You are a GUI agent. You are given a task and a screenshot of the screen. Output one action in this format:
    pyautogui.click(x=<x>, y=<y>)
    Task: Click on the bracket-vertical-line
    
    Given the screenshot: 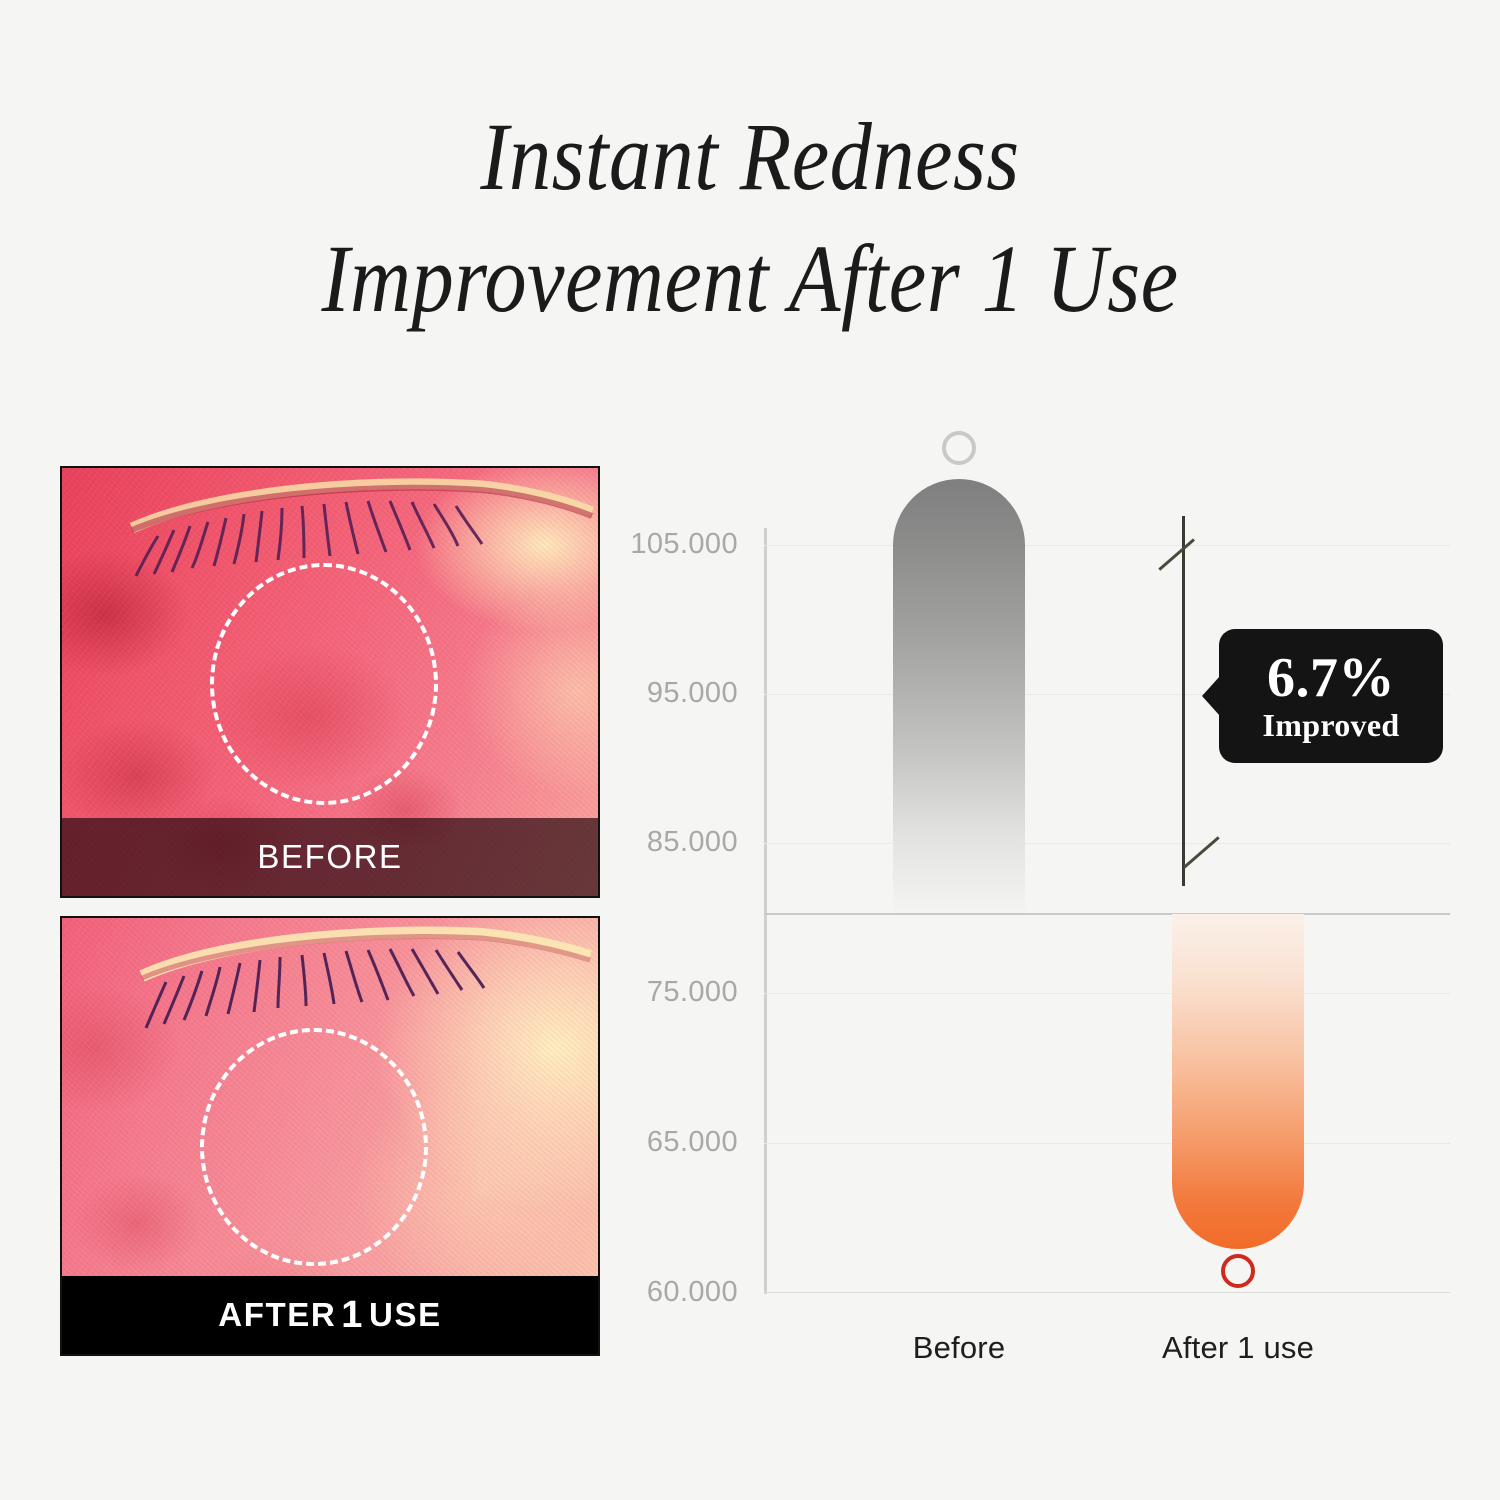 What is the action you would take?
    pyautogui.click(x=1183, y=701)
    